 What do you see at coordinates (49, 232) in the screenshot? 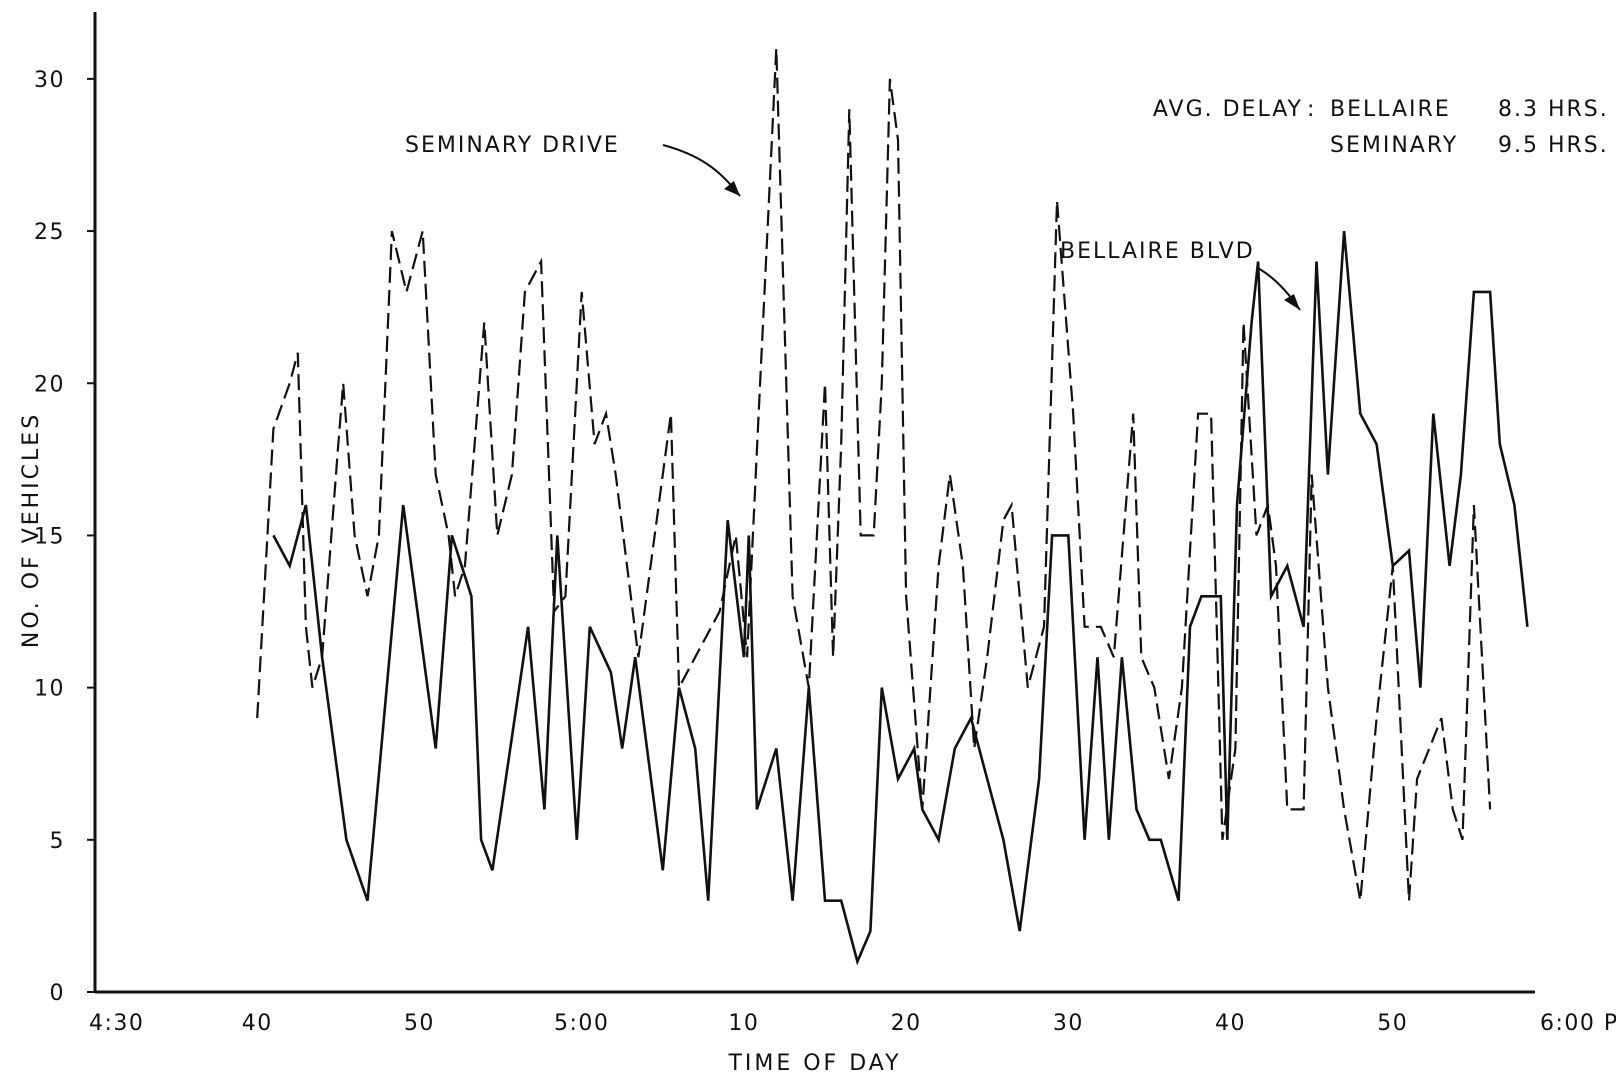
I see `y-tick-label-25: 25` at bounding box center [49, 232].